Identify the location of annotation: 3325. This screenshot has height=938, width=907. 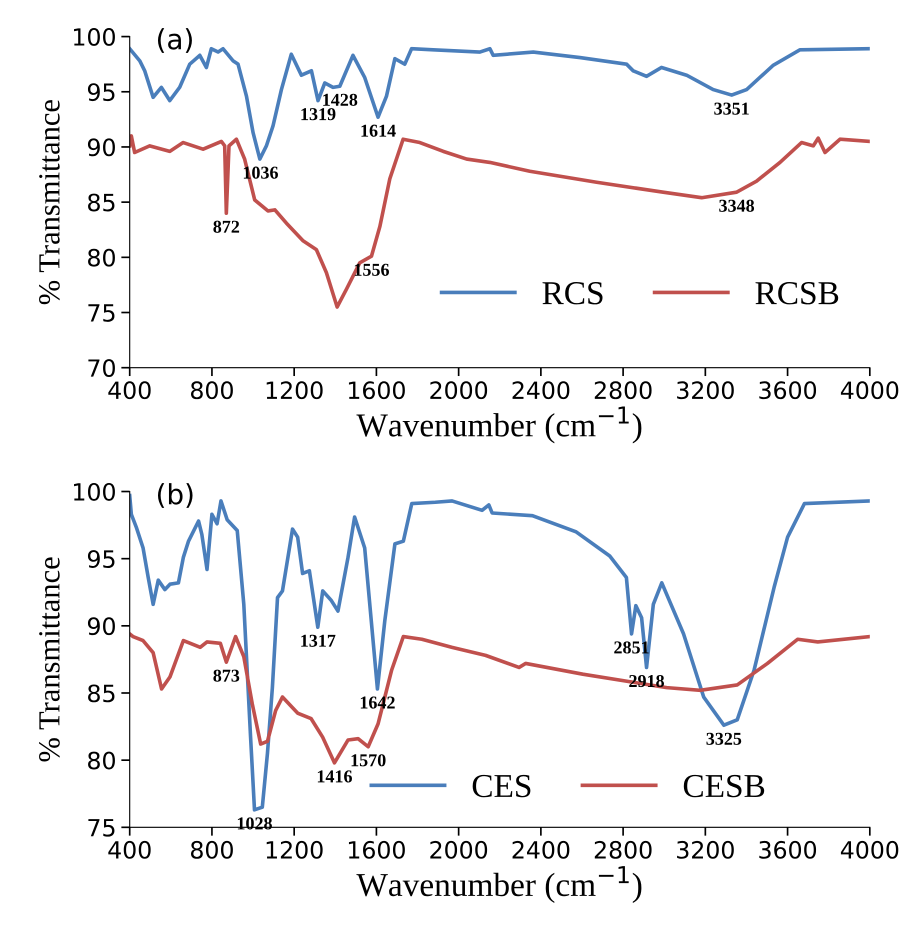
(724, 738).